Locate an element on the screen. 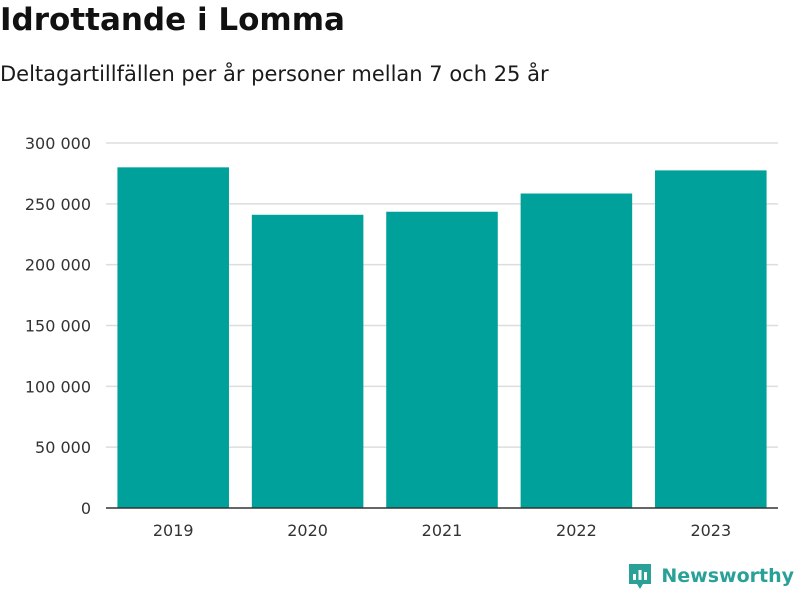  bar-2021 is located at coordinates (442, 359).